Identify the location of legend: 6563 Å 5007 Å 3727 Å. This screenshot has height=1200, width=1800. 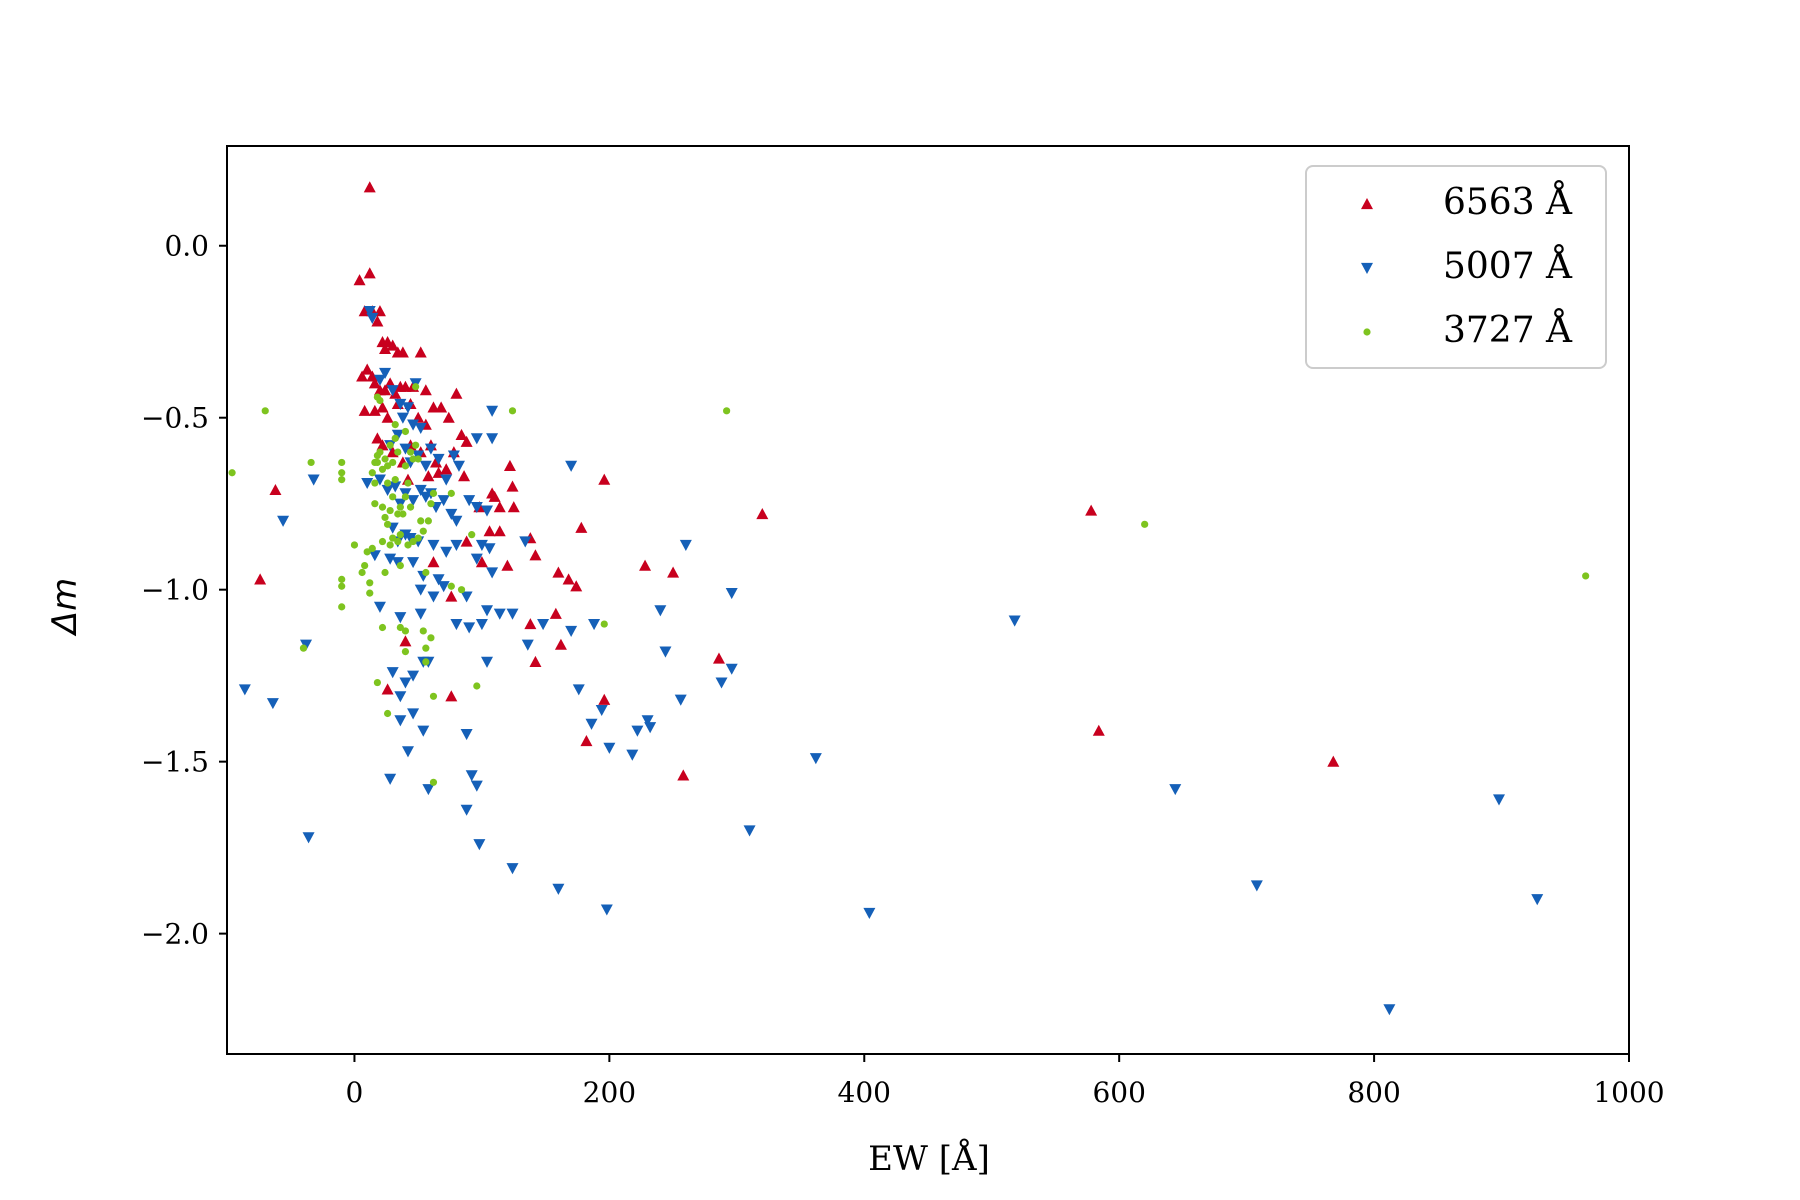
(1456, 267).